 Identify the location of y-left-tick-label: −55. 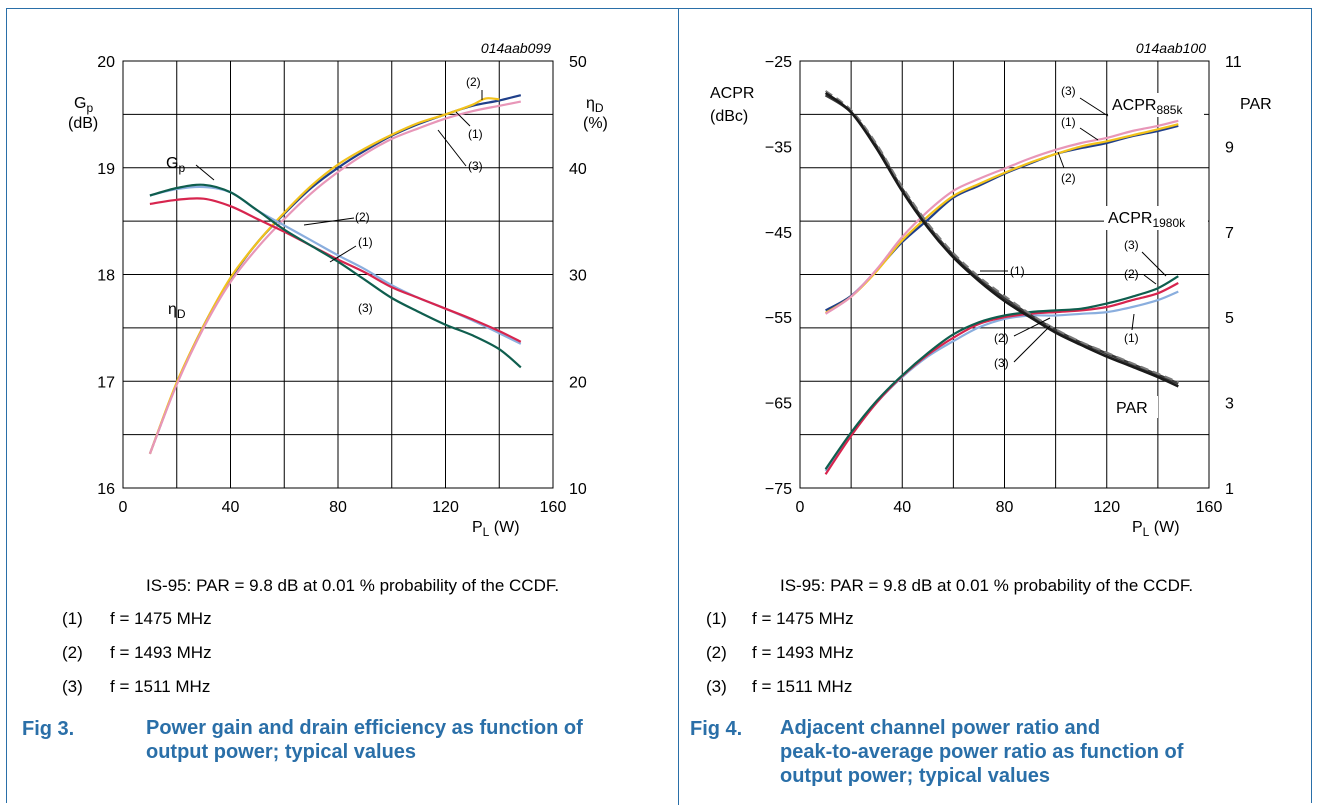
(778, 318).